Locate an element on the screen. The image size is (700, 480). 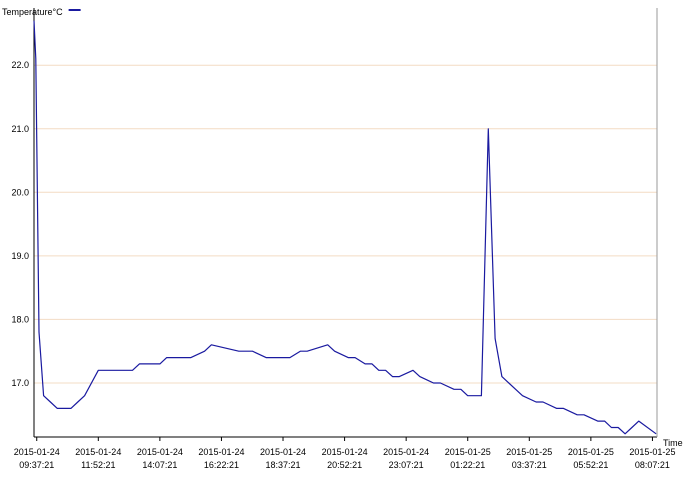
x-tick-label-time: 05:52:21 is located at coordinates (590, 465).